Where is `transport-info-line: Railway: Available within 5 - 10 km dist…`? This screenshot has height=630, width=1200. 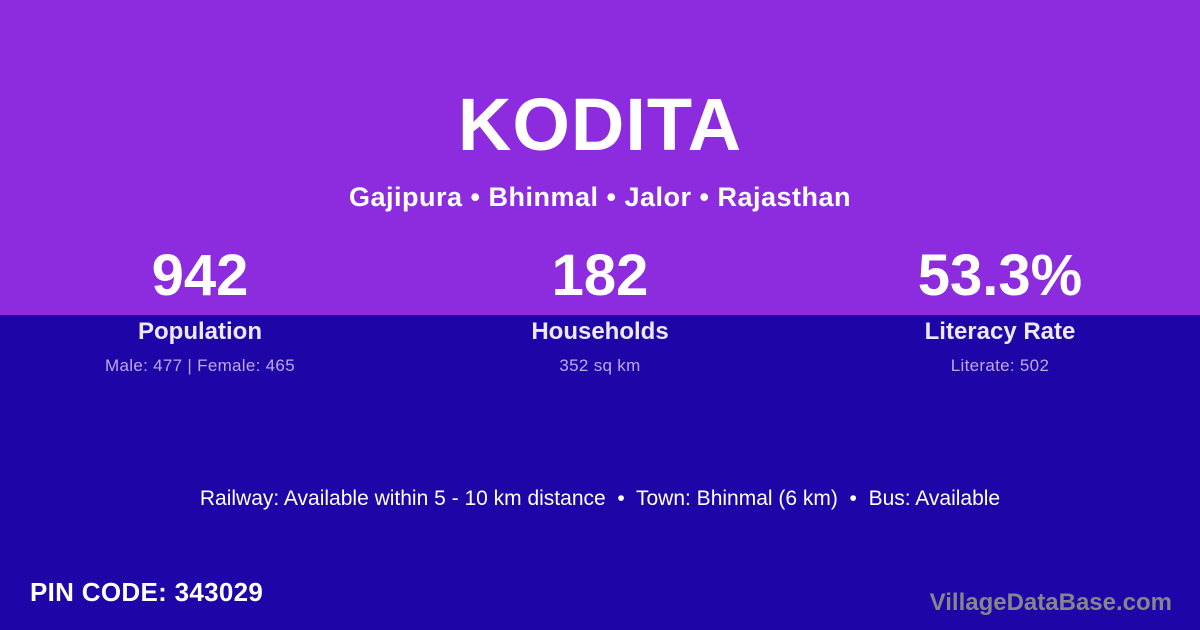 transport-info-line: Railway: Available within 5 - 10 km dist… is located at coordinates (600, 498).